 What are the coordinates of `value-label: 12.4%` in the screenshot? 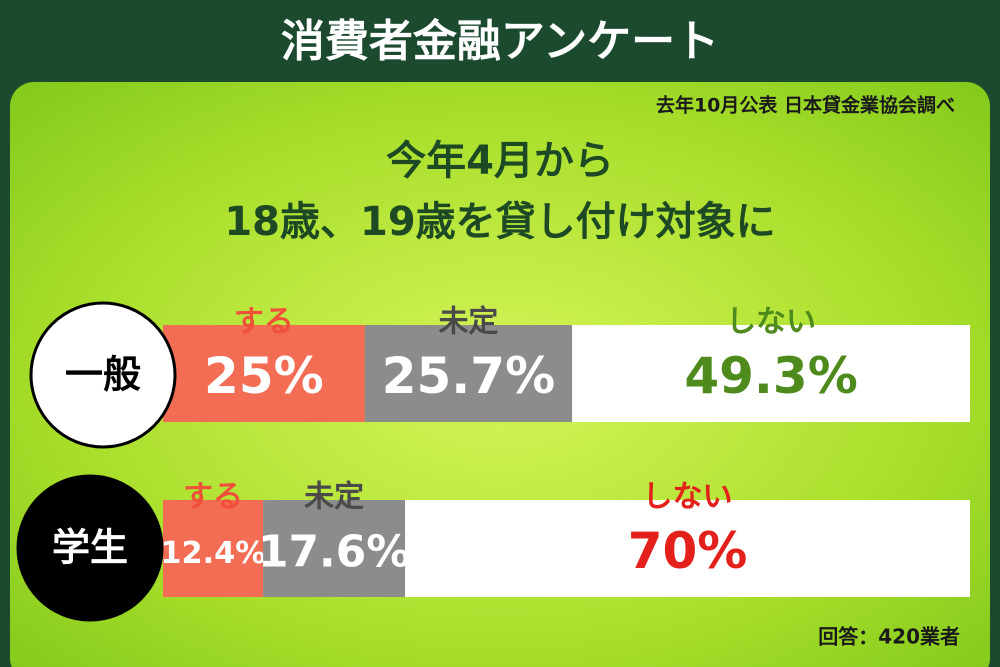 It's located at (212, 553).